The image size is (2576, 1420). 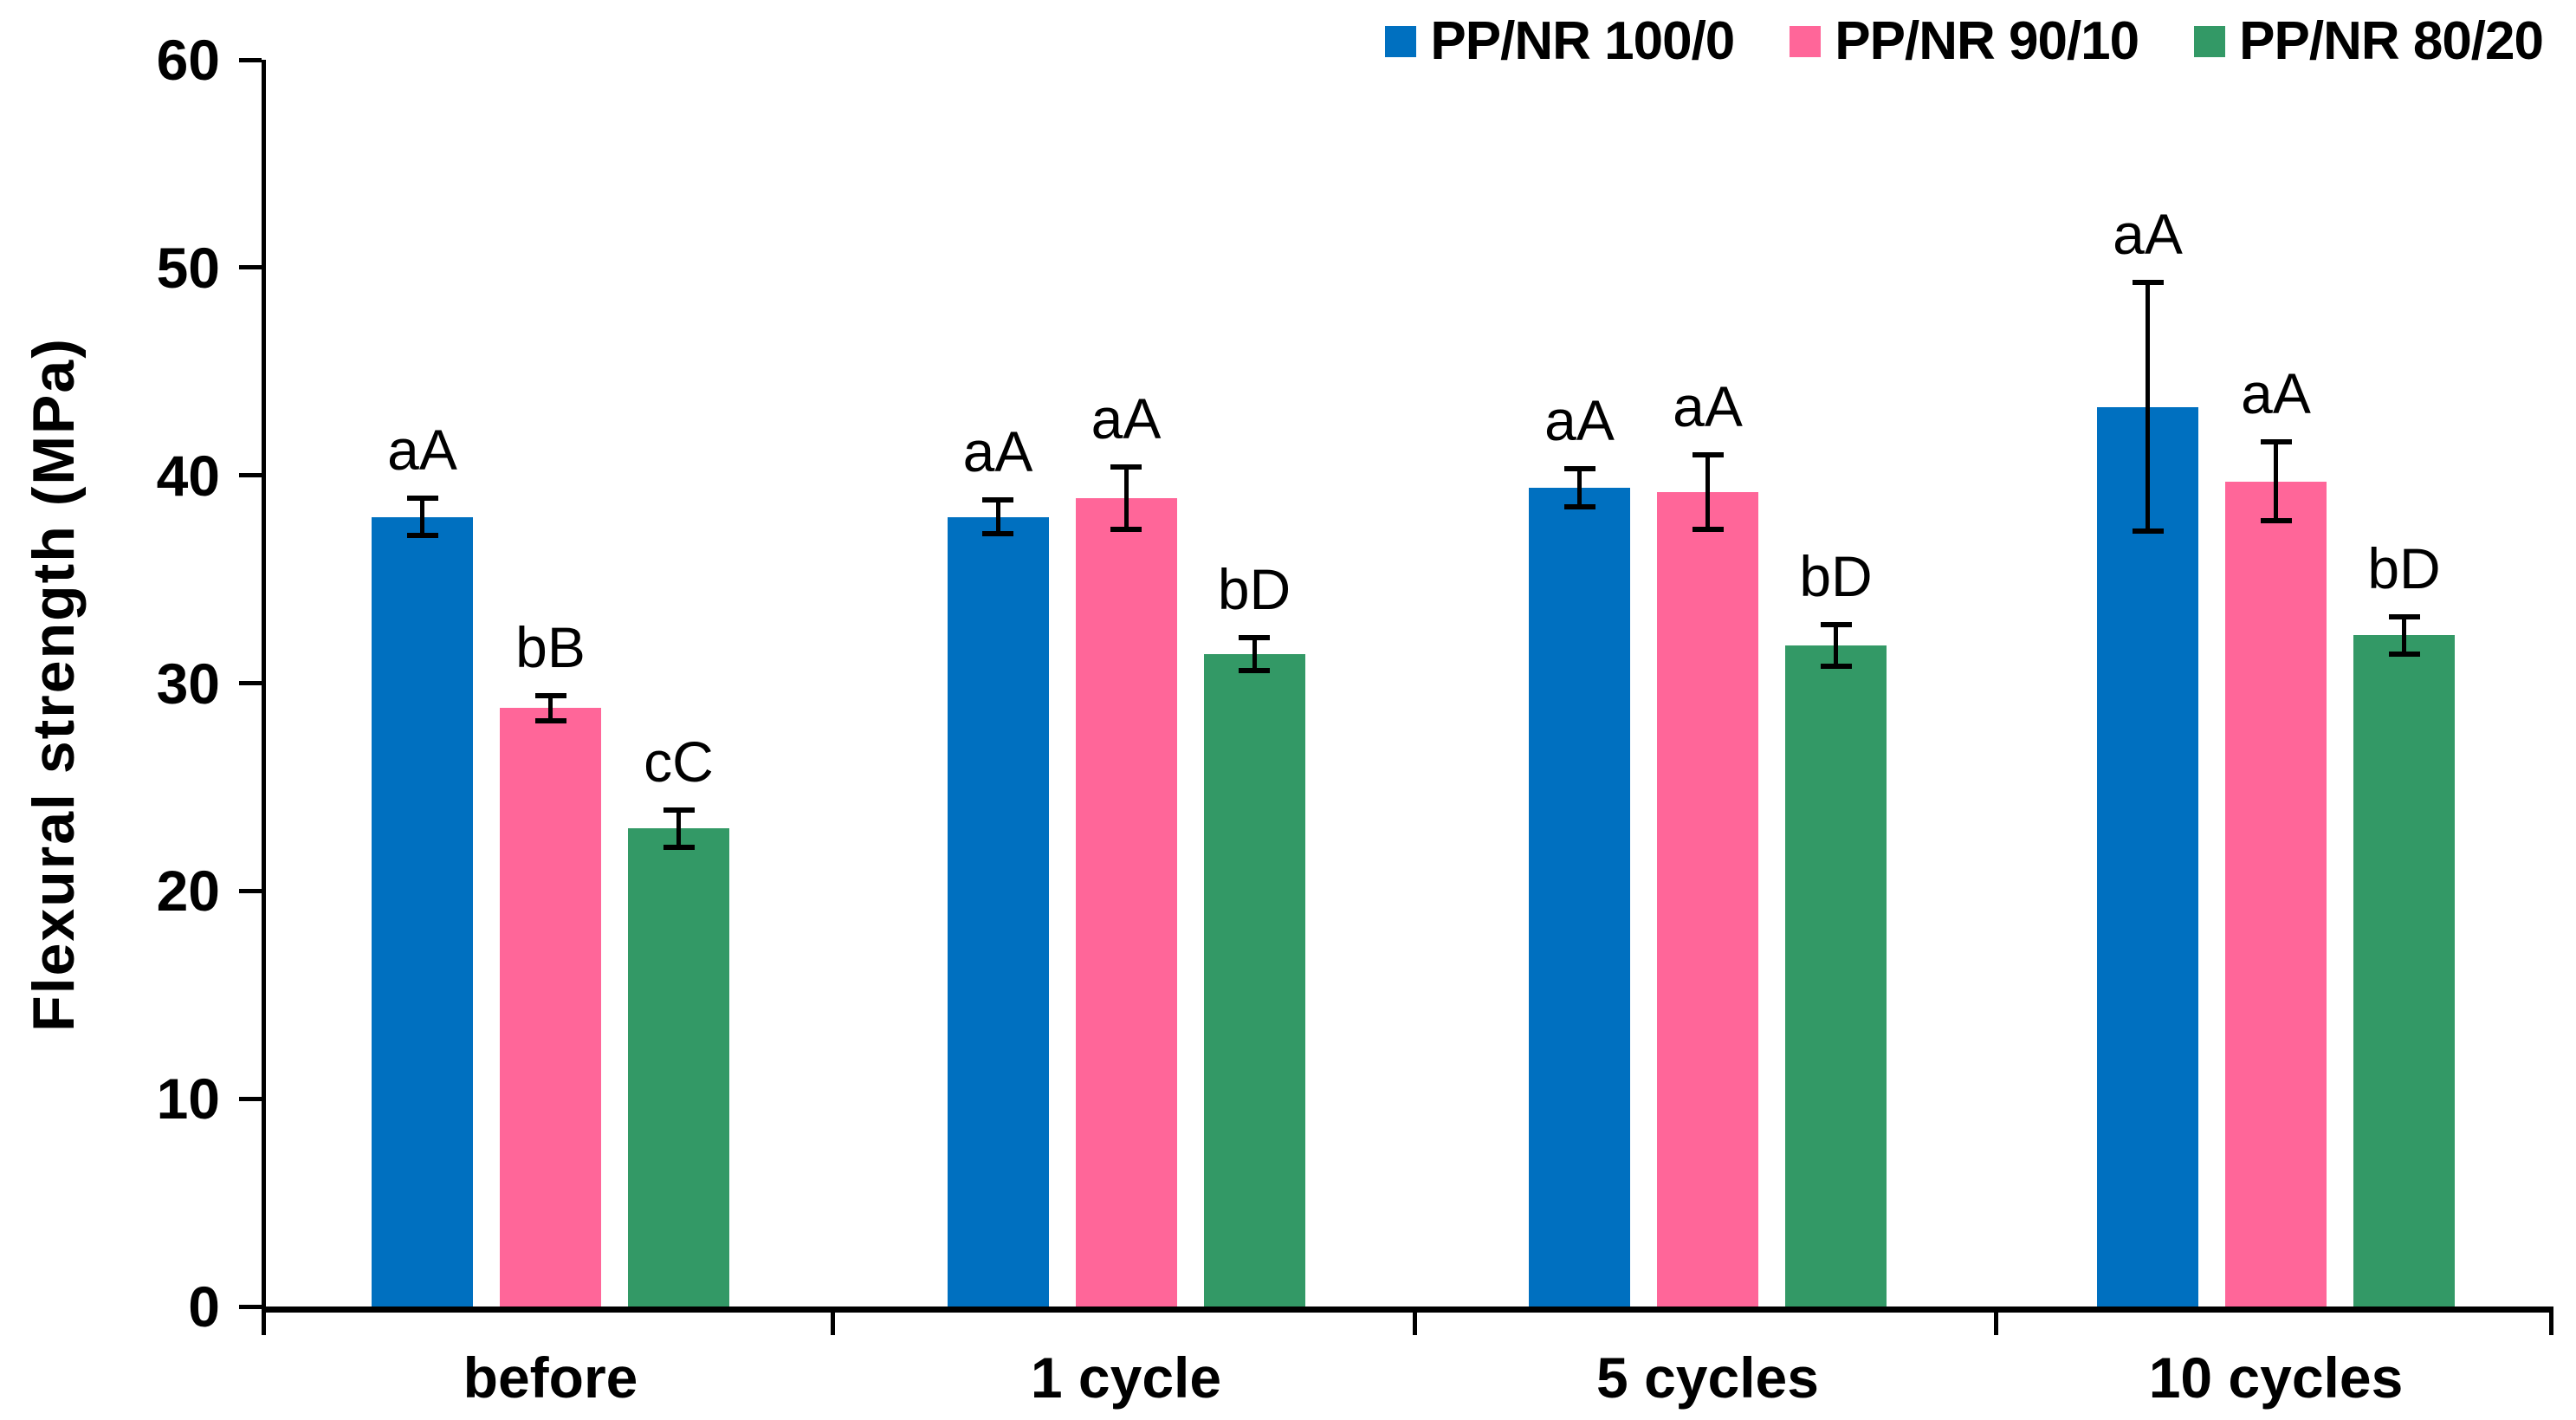 What do you see at coordinates (2391, 41) in the screenshot?
I see `legend-label: PP/NR 80/20` at bounding box center [2391, 41].